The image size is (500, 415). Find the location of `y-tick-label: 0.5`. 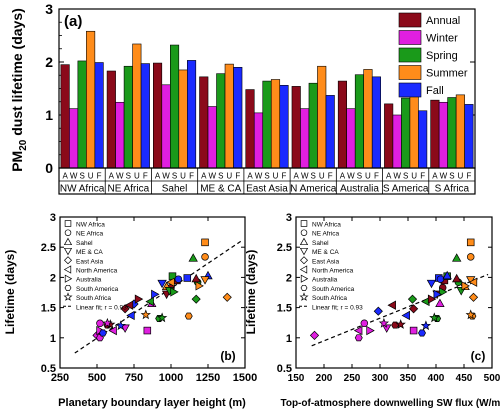

y-tick-label: 0.5 is located at coordinates (48, 369).